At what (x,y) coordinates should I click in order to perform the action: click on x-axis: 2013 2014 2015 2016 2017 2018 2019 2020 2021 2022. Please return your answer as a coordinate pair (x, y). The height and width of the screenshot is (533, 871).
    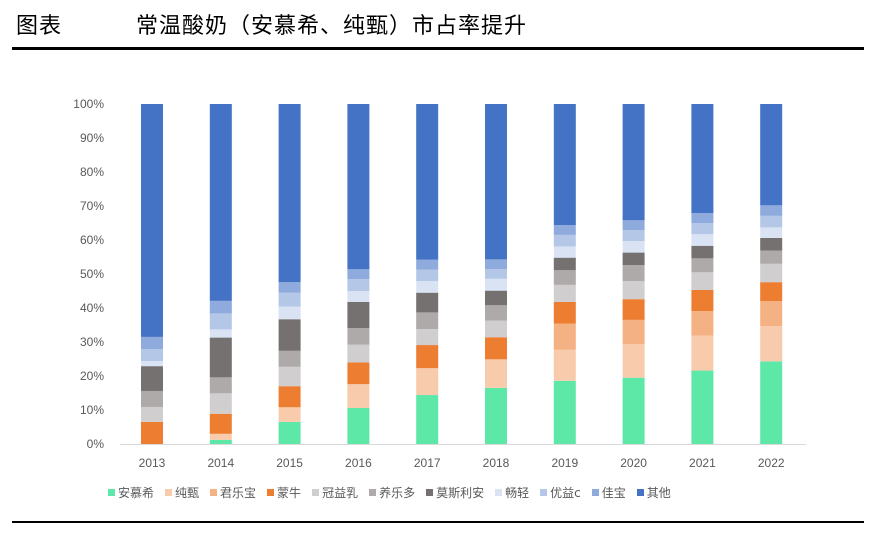
    Looking at the image, I should click on (462, 463).